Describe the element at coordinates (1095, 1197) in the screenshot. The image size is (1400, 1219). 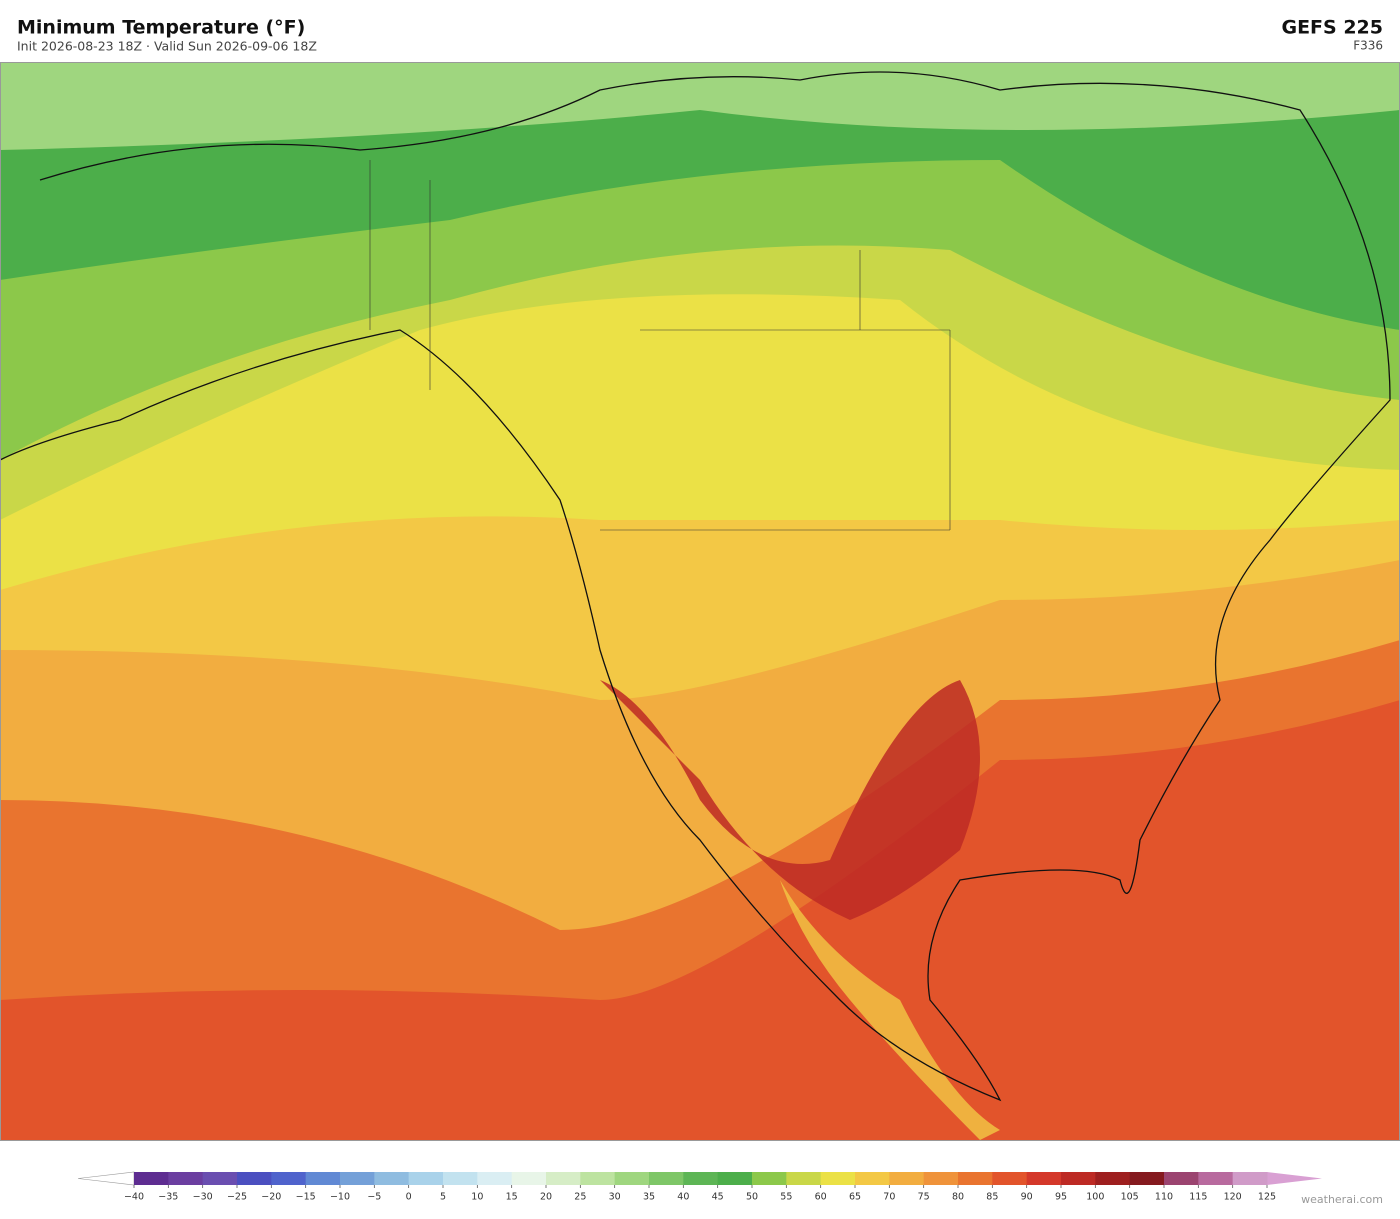
I see `colorbar-tick-label: 100` at that location.